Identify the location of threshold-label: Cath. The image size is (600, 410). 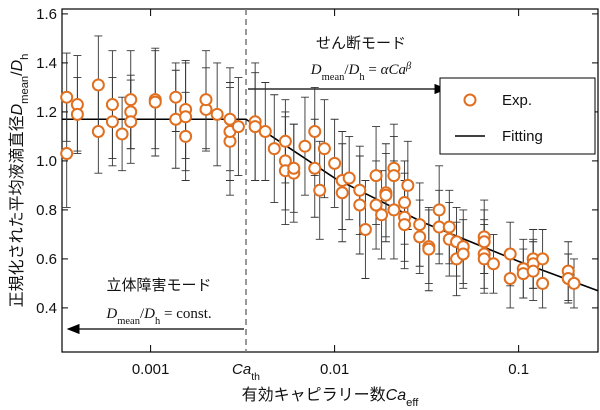
(246, 372).